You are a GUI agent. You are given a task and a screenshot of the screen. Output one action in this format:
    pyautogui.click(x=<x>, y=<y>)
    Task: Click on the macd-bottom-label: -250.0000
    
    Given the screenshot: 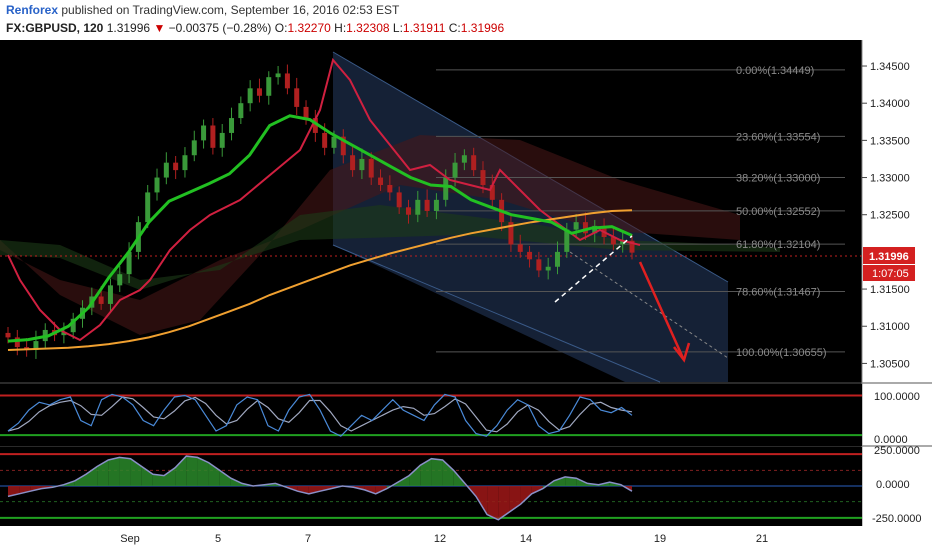 What is the action you would take?
    pyautogui.click(x=897, y=519)
    